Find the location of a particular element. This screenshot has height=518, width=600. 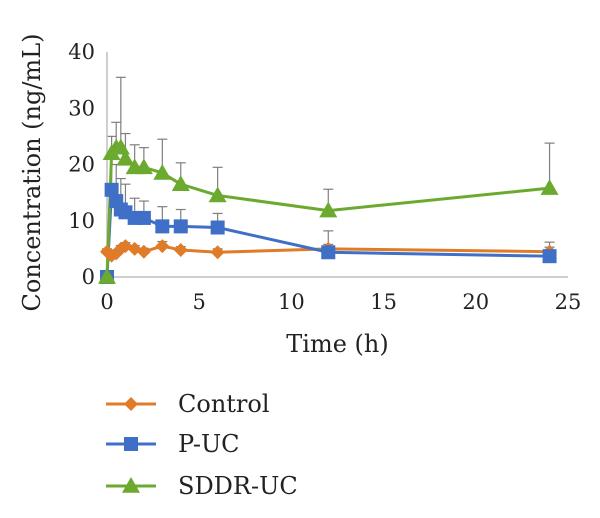

x-tick-label: 0 is located at coordinates (106, 302).